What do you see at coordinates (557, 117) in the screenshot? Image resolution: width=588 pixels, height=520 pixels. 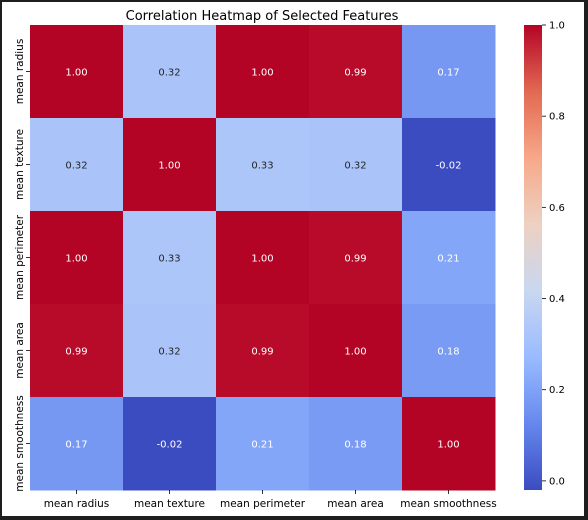 I see `colorbar-tick-label: 0.8` at bounding box center [557, 117].